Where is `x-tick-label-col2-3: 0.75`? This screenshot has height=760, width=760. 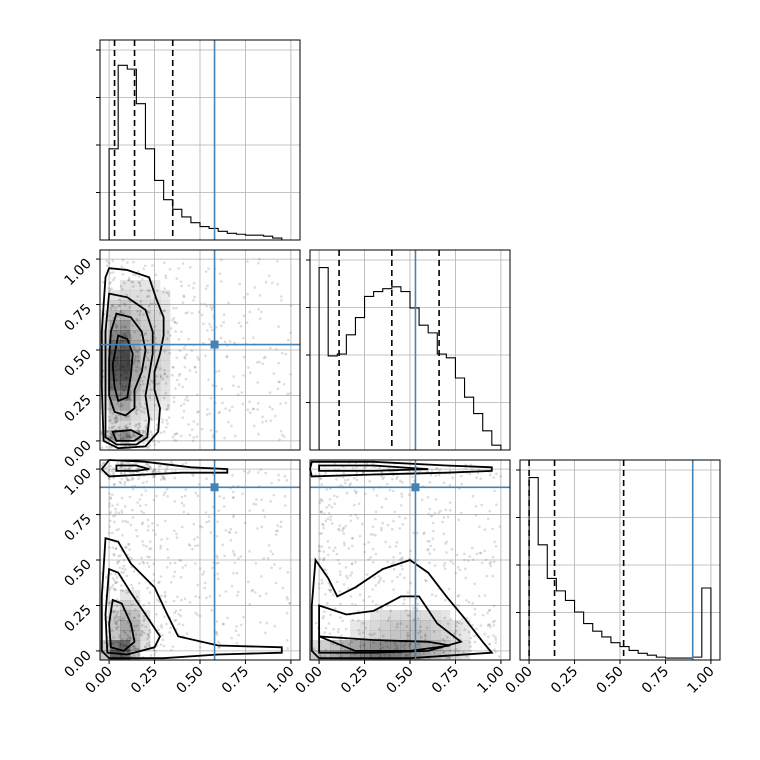 x-tick-label-col2-3: 0.75 is located at coordinates (655, 680).